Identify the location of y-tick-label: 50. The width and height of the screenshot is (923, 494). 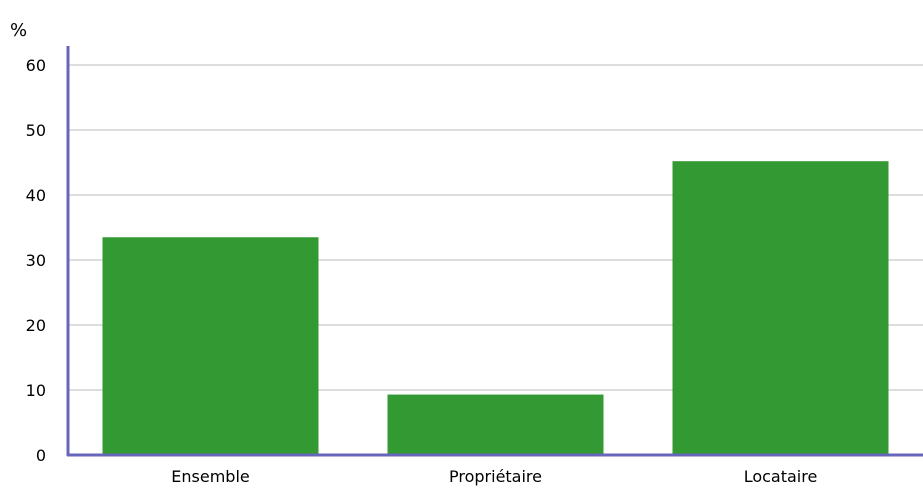
(36, 130).